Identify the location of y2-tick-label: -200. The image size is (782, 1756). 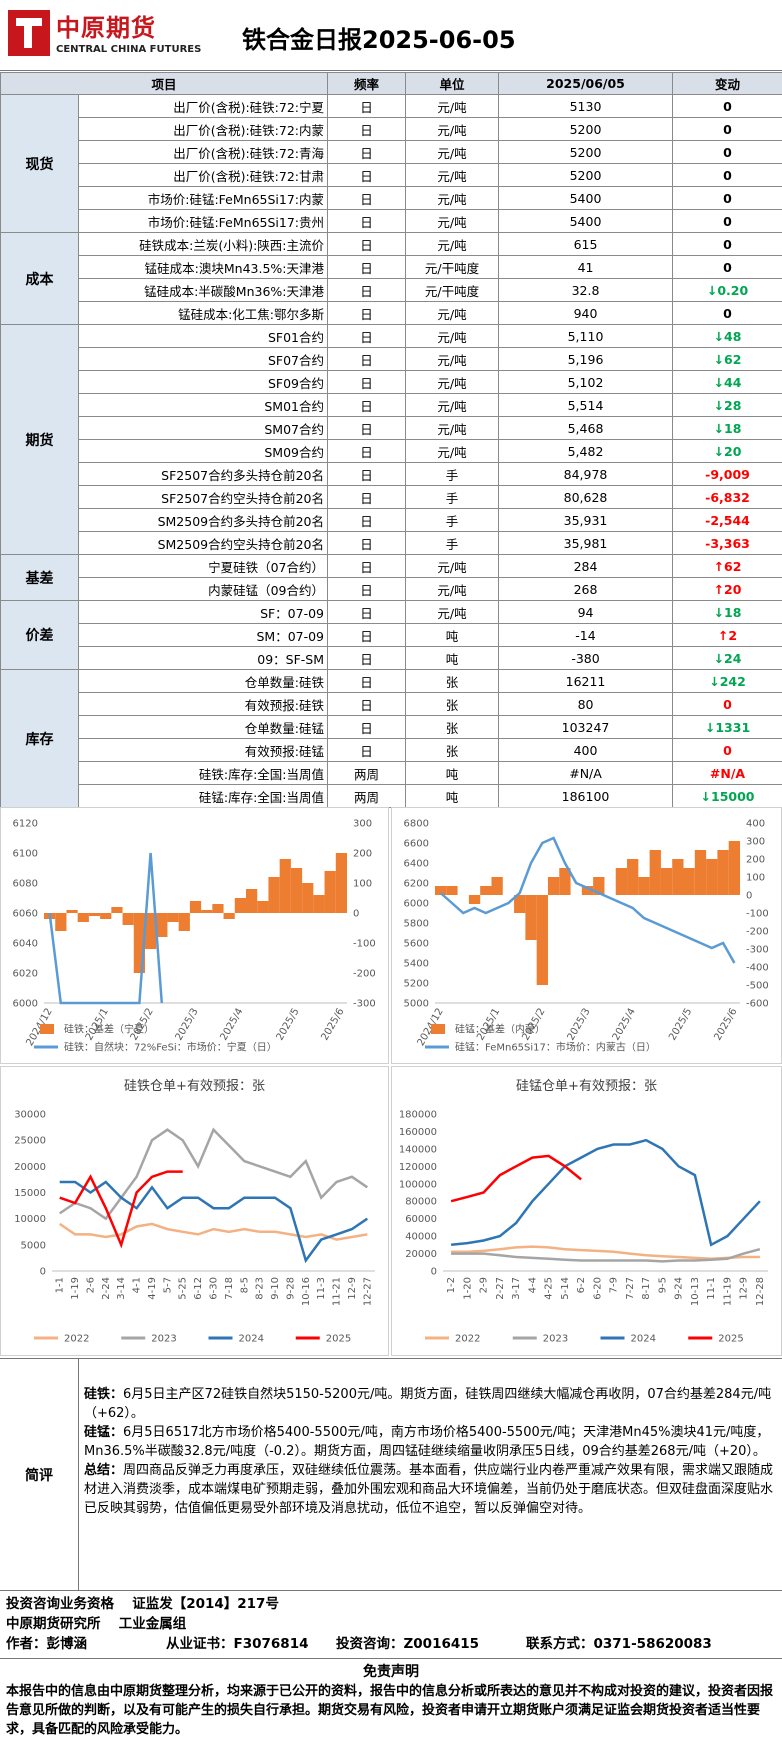
(757, 932).